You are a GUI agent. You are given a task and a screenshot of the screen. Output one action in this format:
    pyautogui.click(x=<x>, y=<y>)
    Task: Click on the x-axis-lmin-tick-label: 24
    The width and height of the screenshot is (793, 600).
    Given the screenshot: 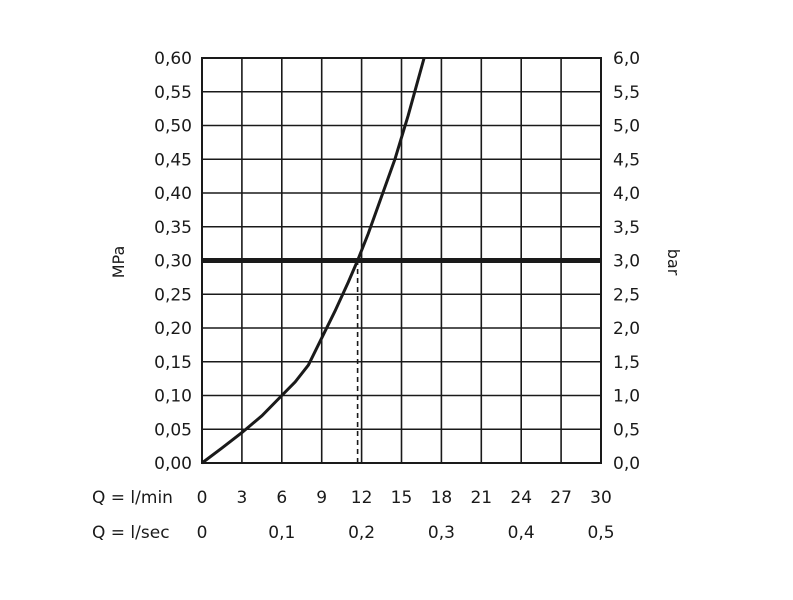 What is the action you would take?
    pyautogui.click(x=521, y=498)
    